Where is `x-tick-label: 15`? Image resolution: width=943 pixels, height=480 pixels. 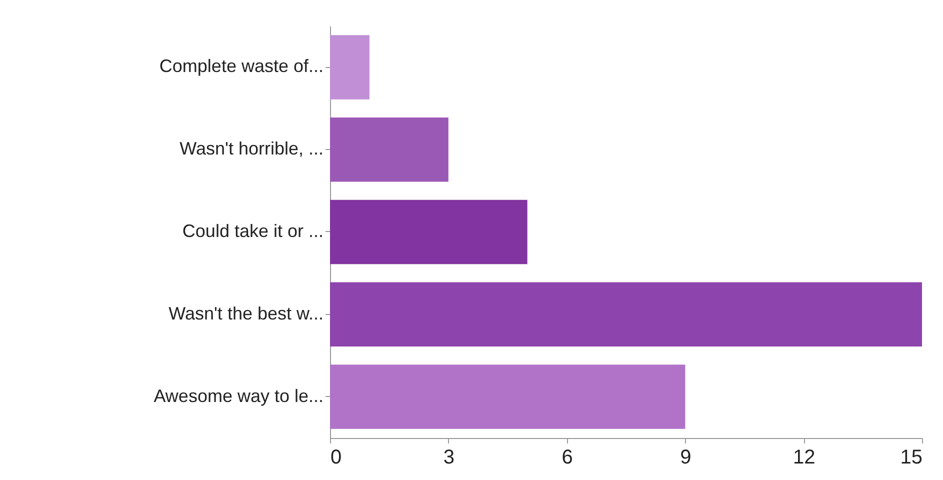 x-tick-label: 15 is located at coordinates (911, 457).